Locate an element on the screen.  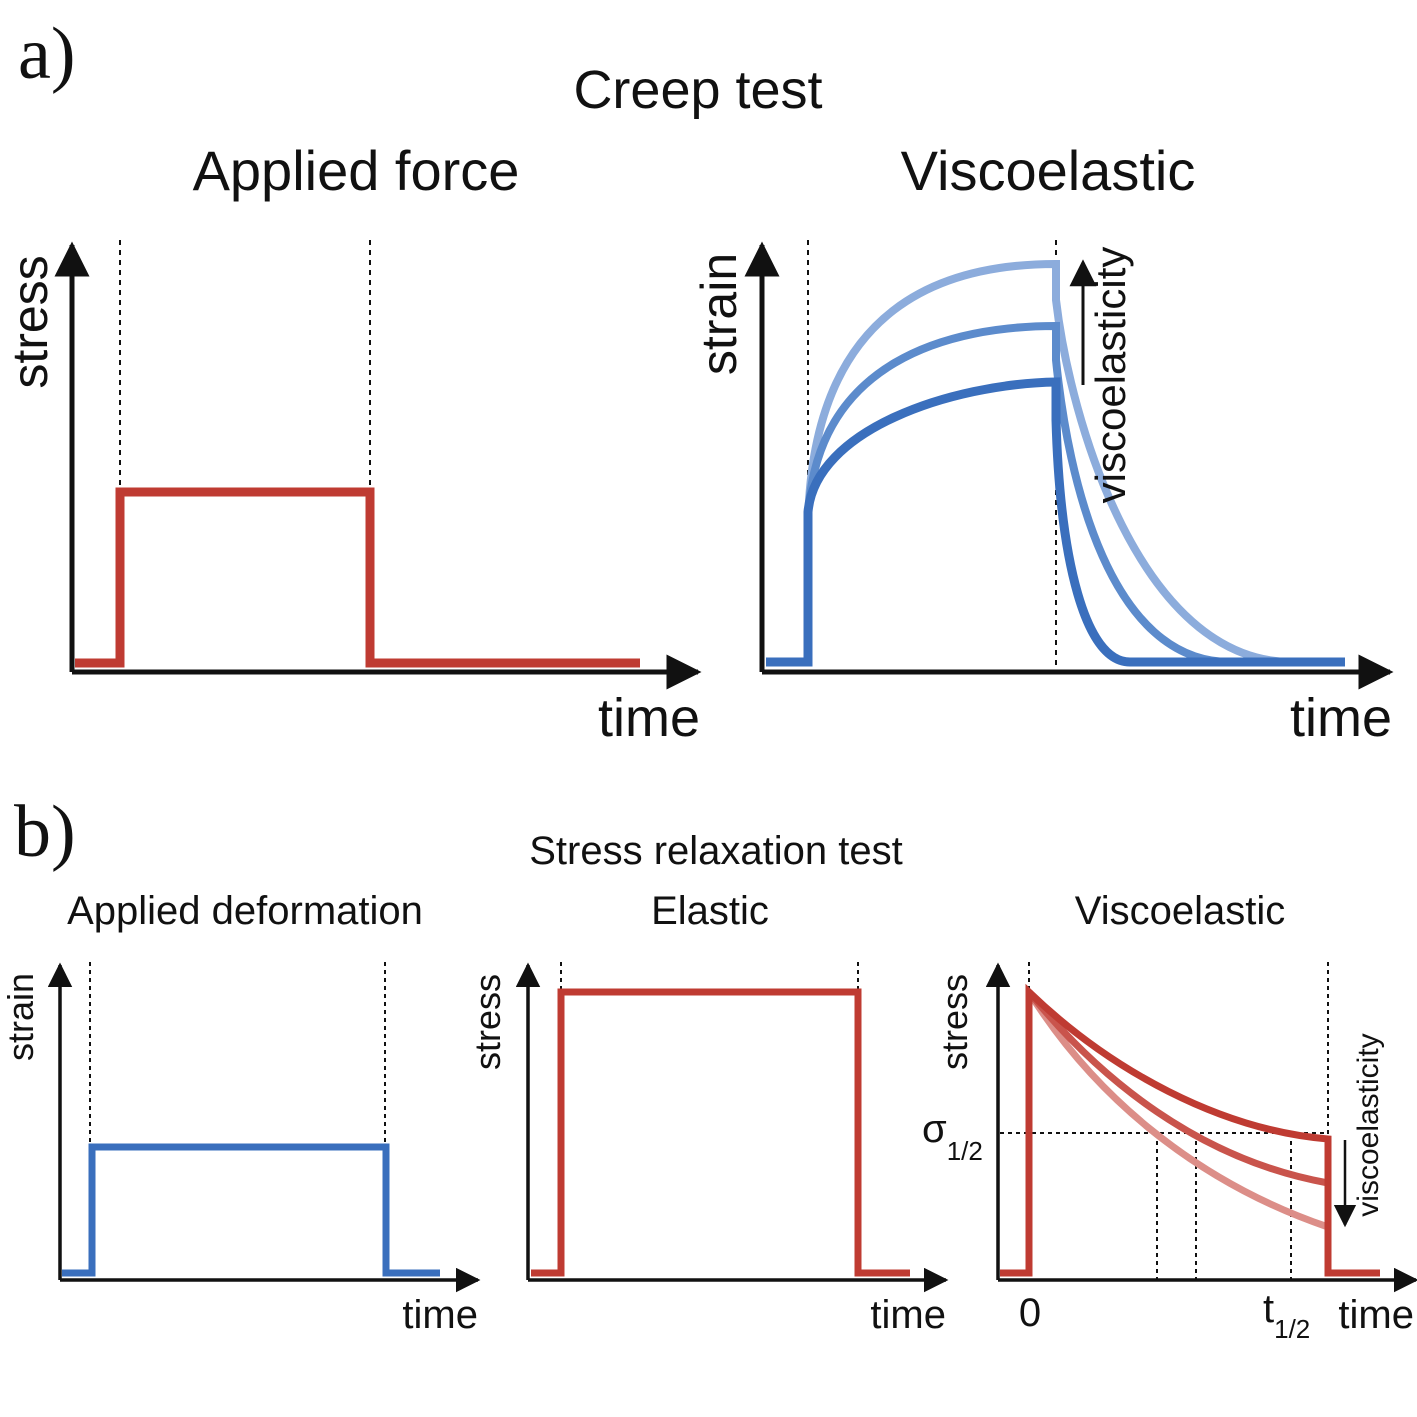
relaxation-curve-low-viscoelasticity is located at coordinates (1190, 1130).